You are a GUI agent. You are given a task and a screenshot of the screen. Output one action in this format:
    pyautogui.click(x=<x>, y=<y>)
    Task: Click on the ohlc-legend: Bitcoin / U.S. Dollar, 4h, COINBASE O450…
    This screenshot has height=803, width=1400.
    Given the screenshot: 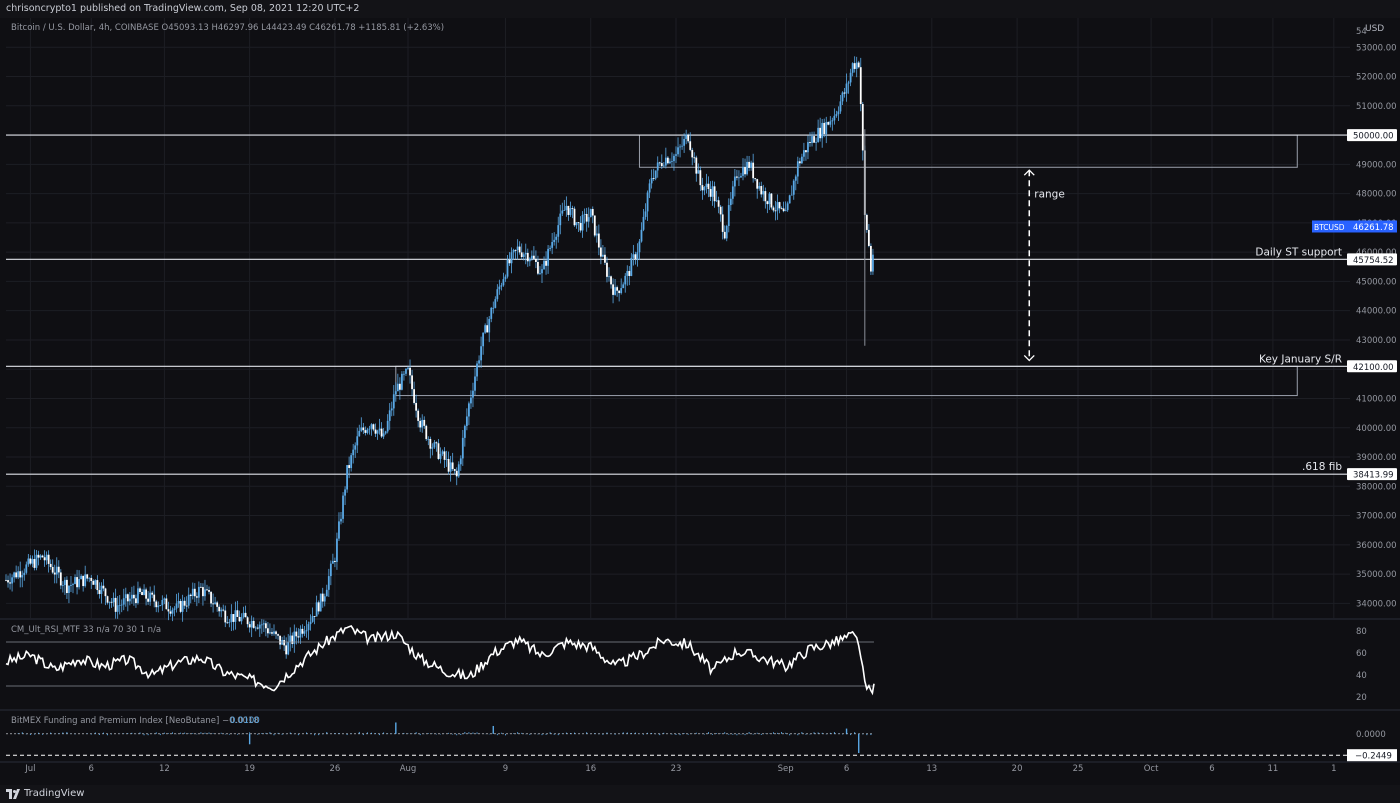 What is the action you would take?
    pyautogui.click(x=227, y=28)
    